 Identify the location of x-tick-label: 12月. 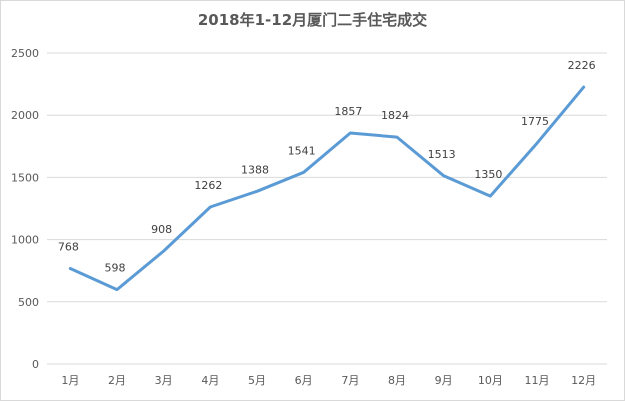
(583, 380).